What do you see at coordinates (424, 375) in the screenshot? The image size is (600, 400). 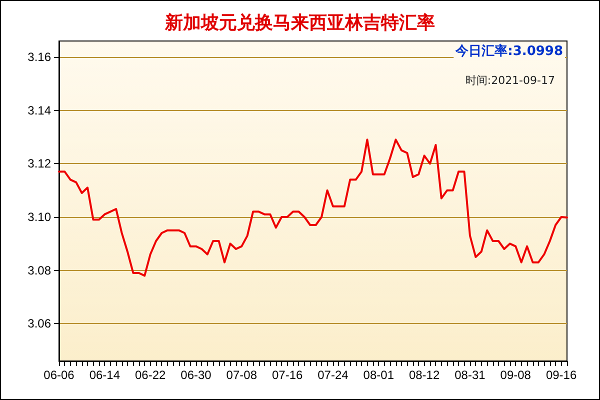 I see `x-tick-label: 08-12` at bounding box center [424, 375].